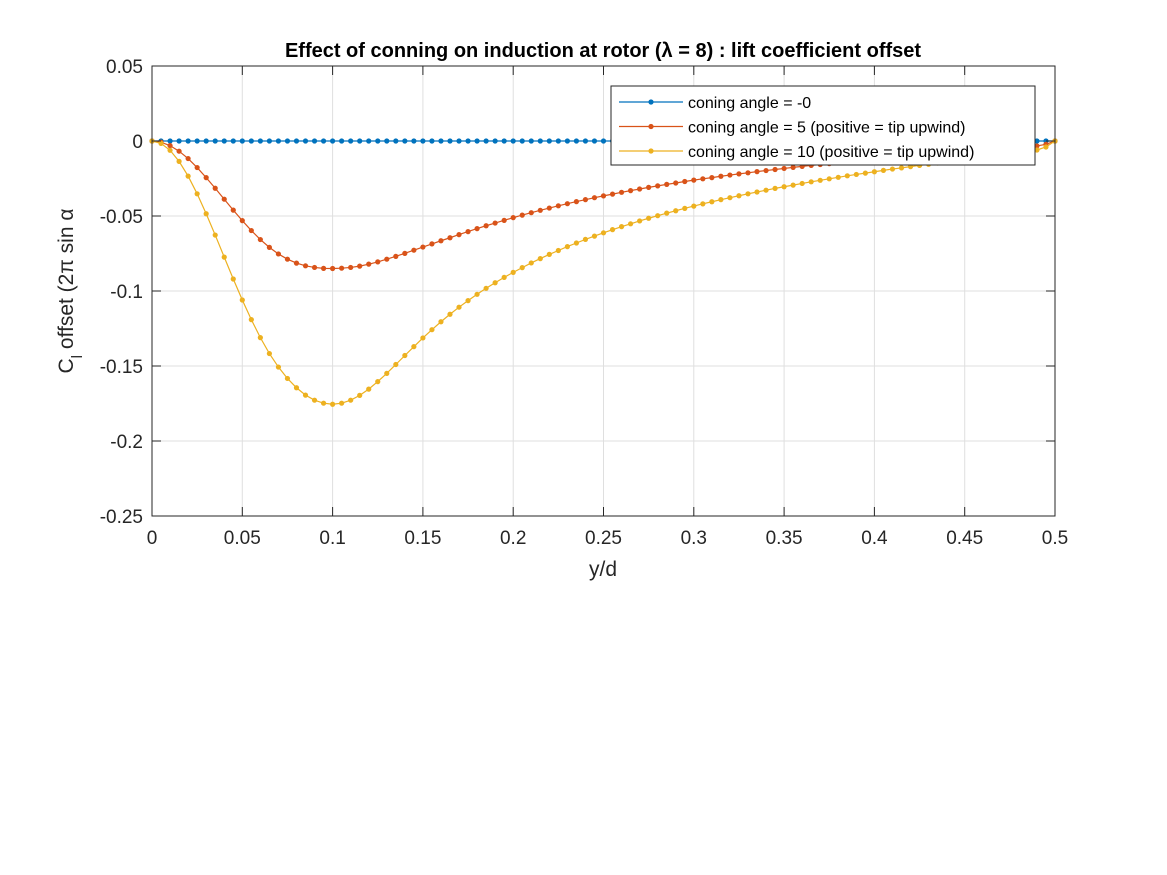 The height and width of the screenshot is (875, 1167). What do you see at coordinates (66, 365) in the screenshot?
I see `y-axis-label-c: C` at bounding box center [66, 365].